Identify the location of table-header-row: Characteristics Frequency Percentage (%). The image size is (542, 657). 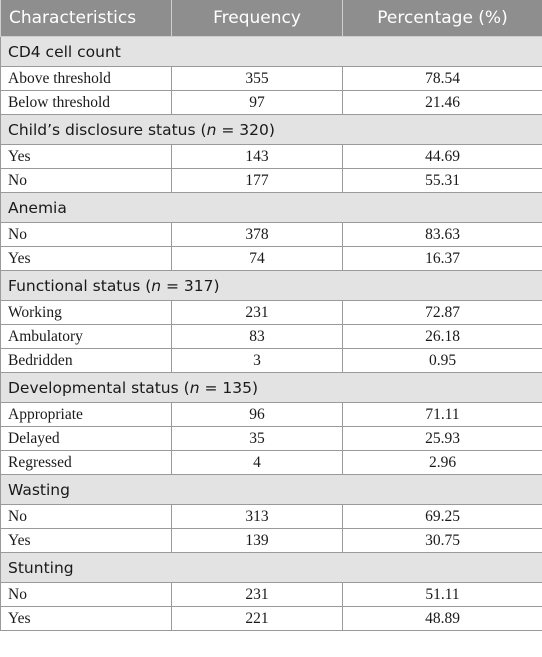
(271, 18).